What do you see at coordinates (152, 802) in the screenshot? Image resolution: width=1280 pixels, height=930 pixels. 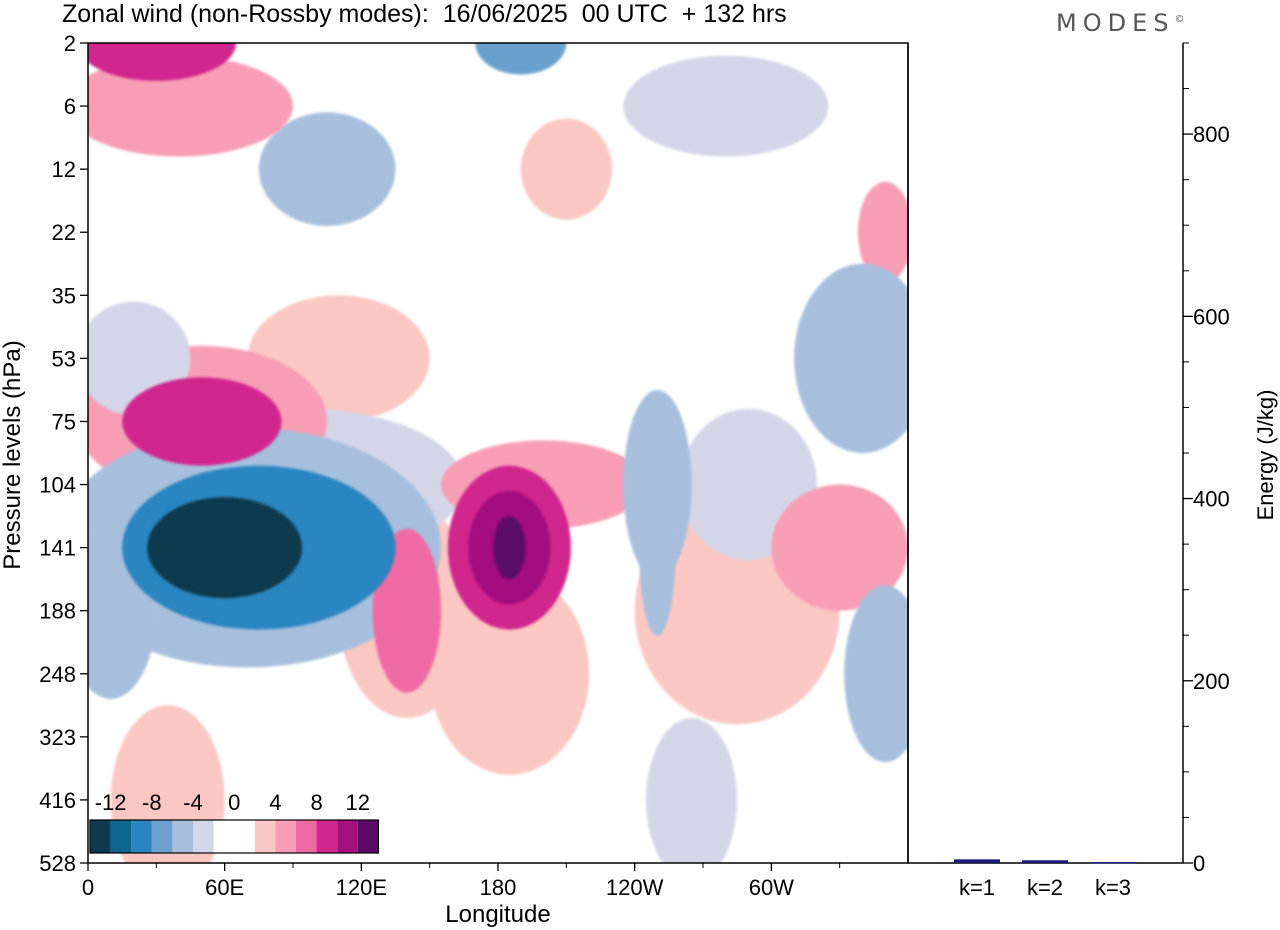 I see `colorbar-label: -8` at bounding box center [152, 802].